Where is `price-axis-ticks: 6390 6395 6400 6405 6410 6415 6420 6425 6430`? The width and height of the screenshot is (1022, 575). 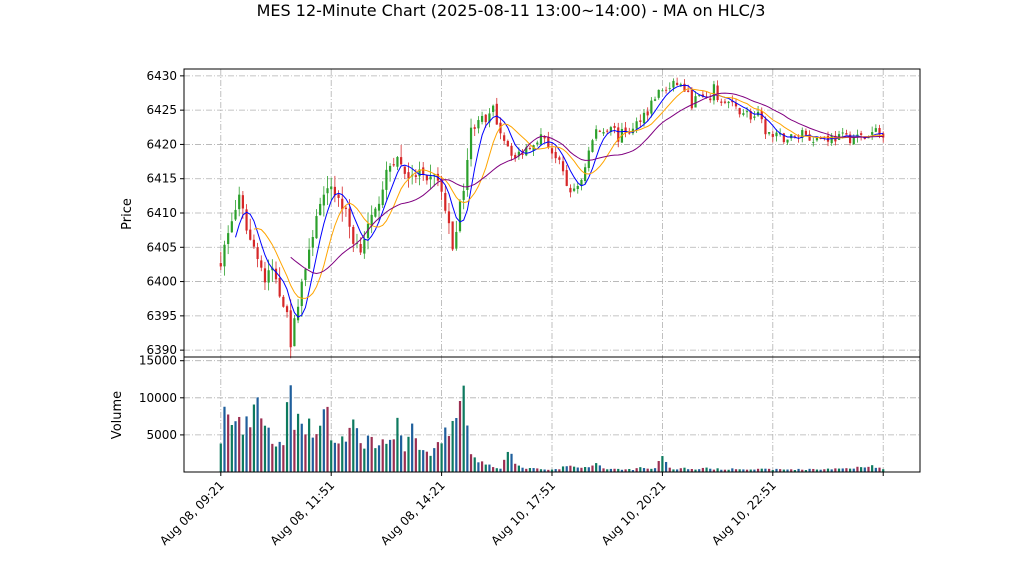
price-axis-ticks: 6390 6395 6400 6405 6410 6415 6420 6425 6430 is located at coordinates (165, 213).